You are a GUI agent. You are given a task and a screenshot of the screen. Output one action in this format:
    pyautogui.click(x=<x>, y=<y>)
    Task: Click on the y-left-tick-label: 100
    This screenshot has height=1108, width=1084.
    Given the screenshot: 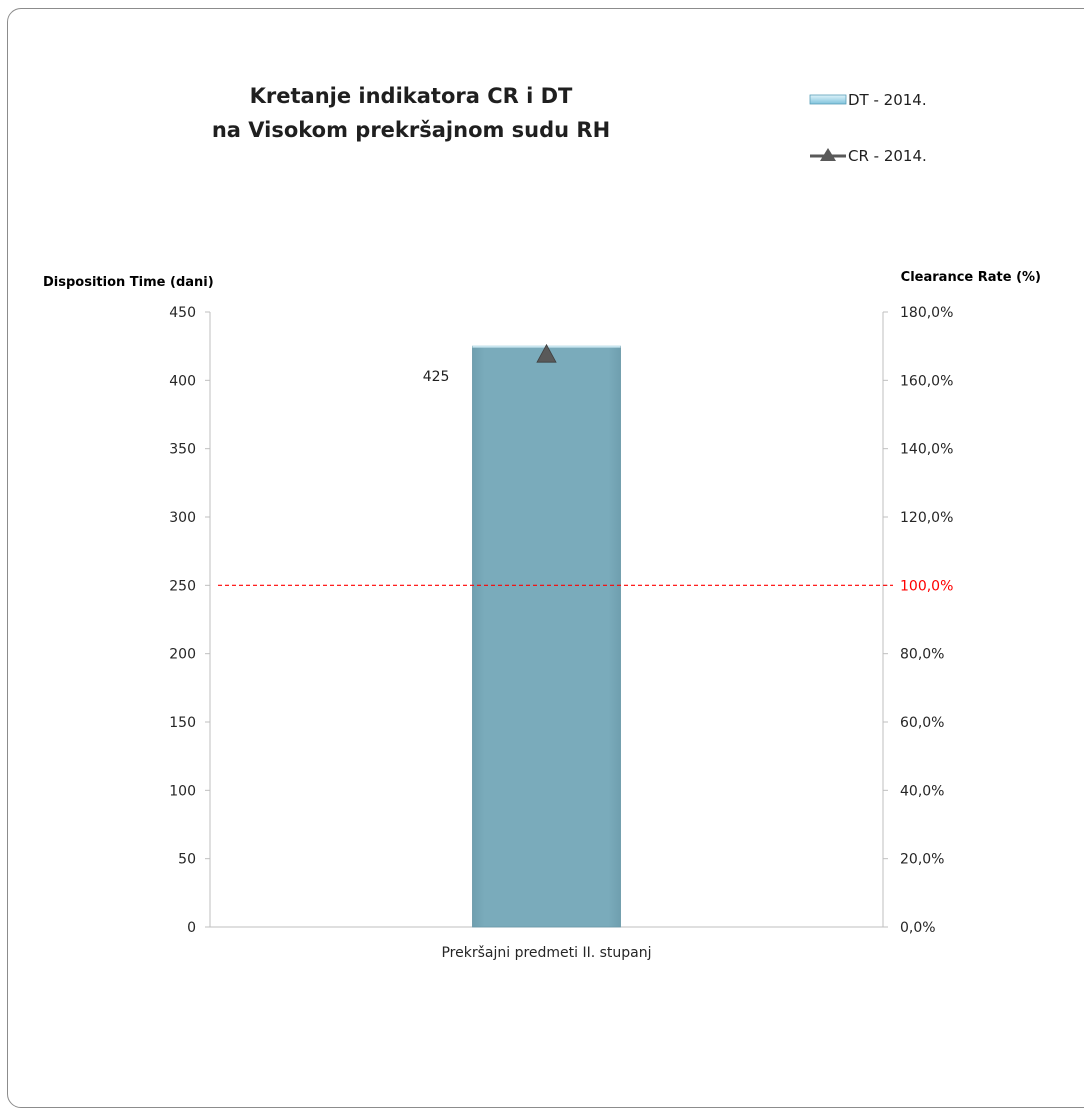 What is the action you would take?
    pyautogui.click(x=182, y=791)
    